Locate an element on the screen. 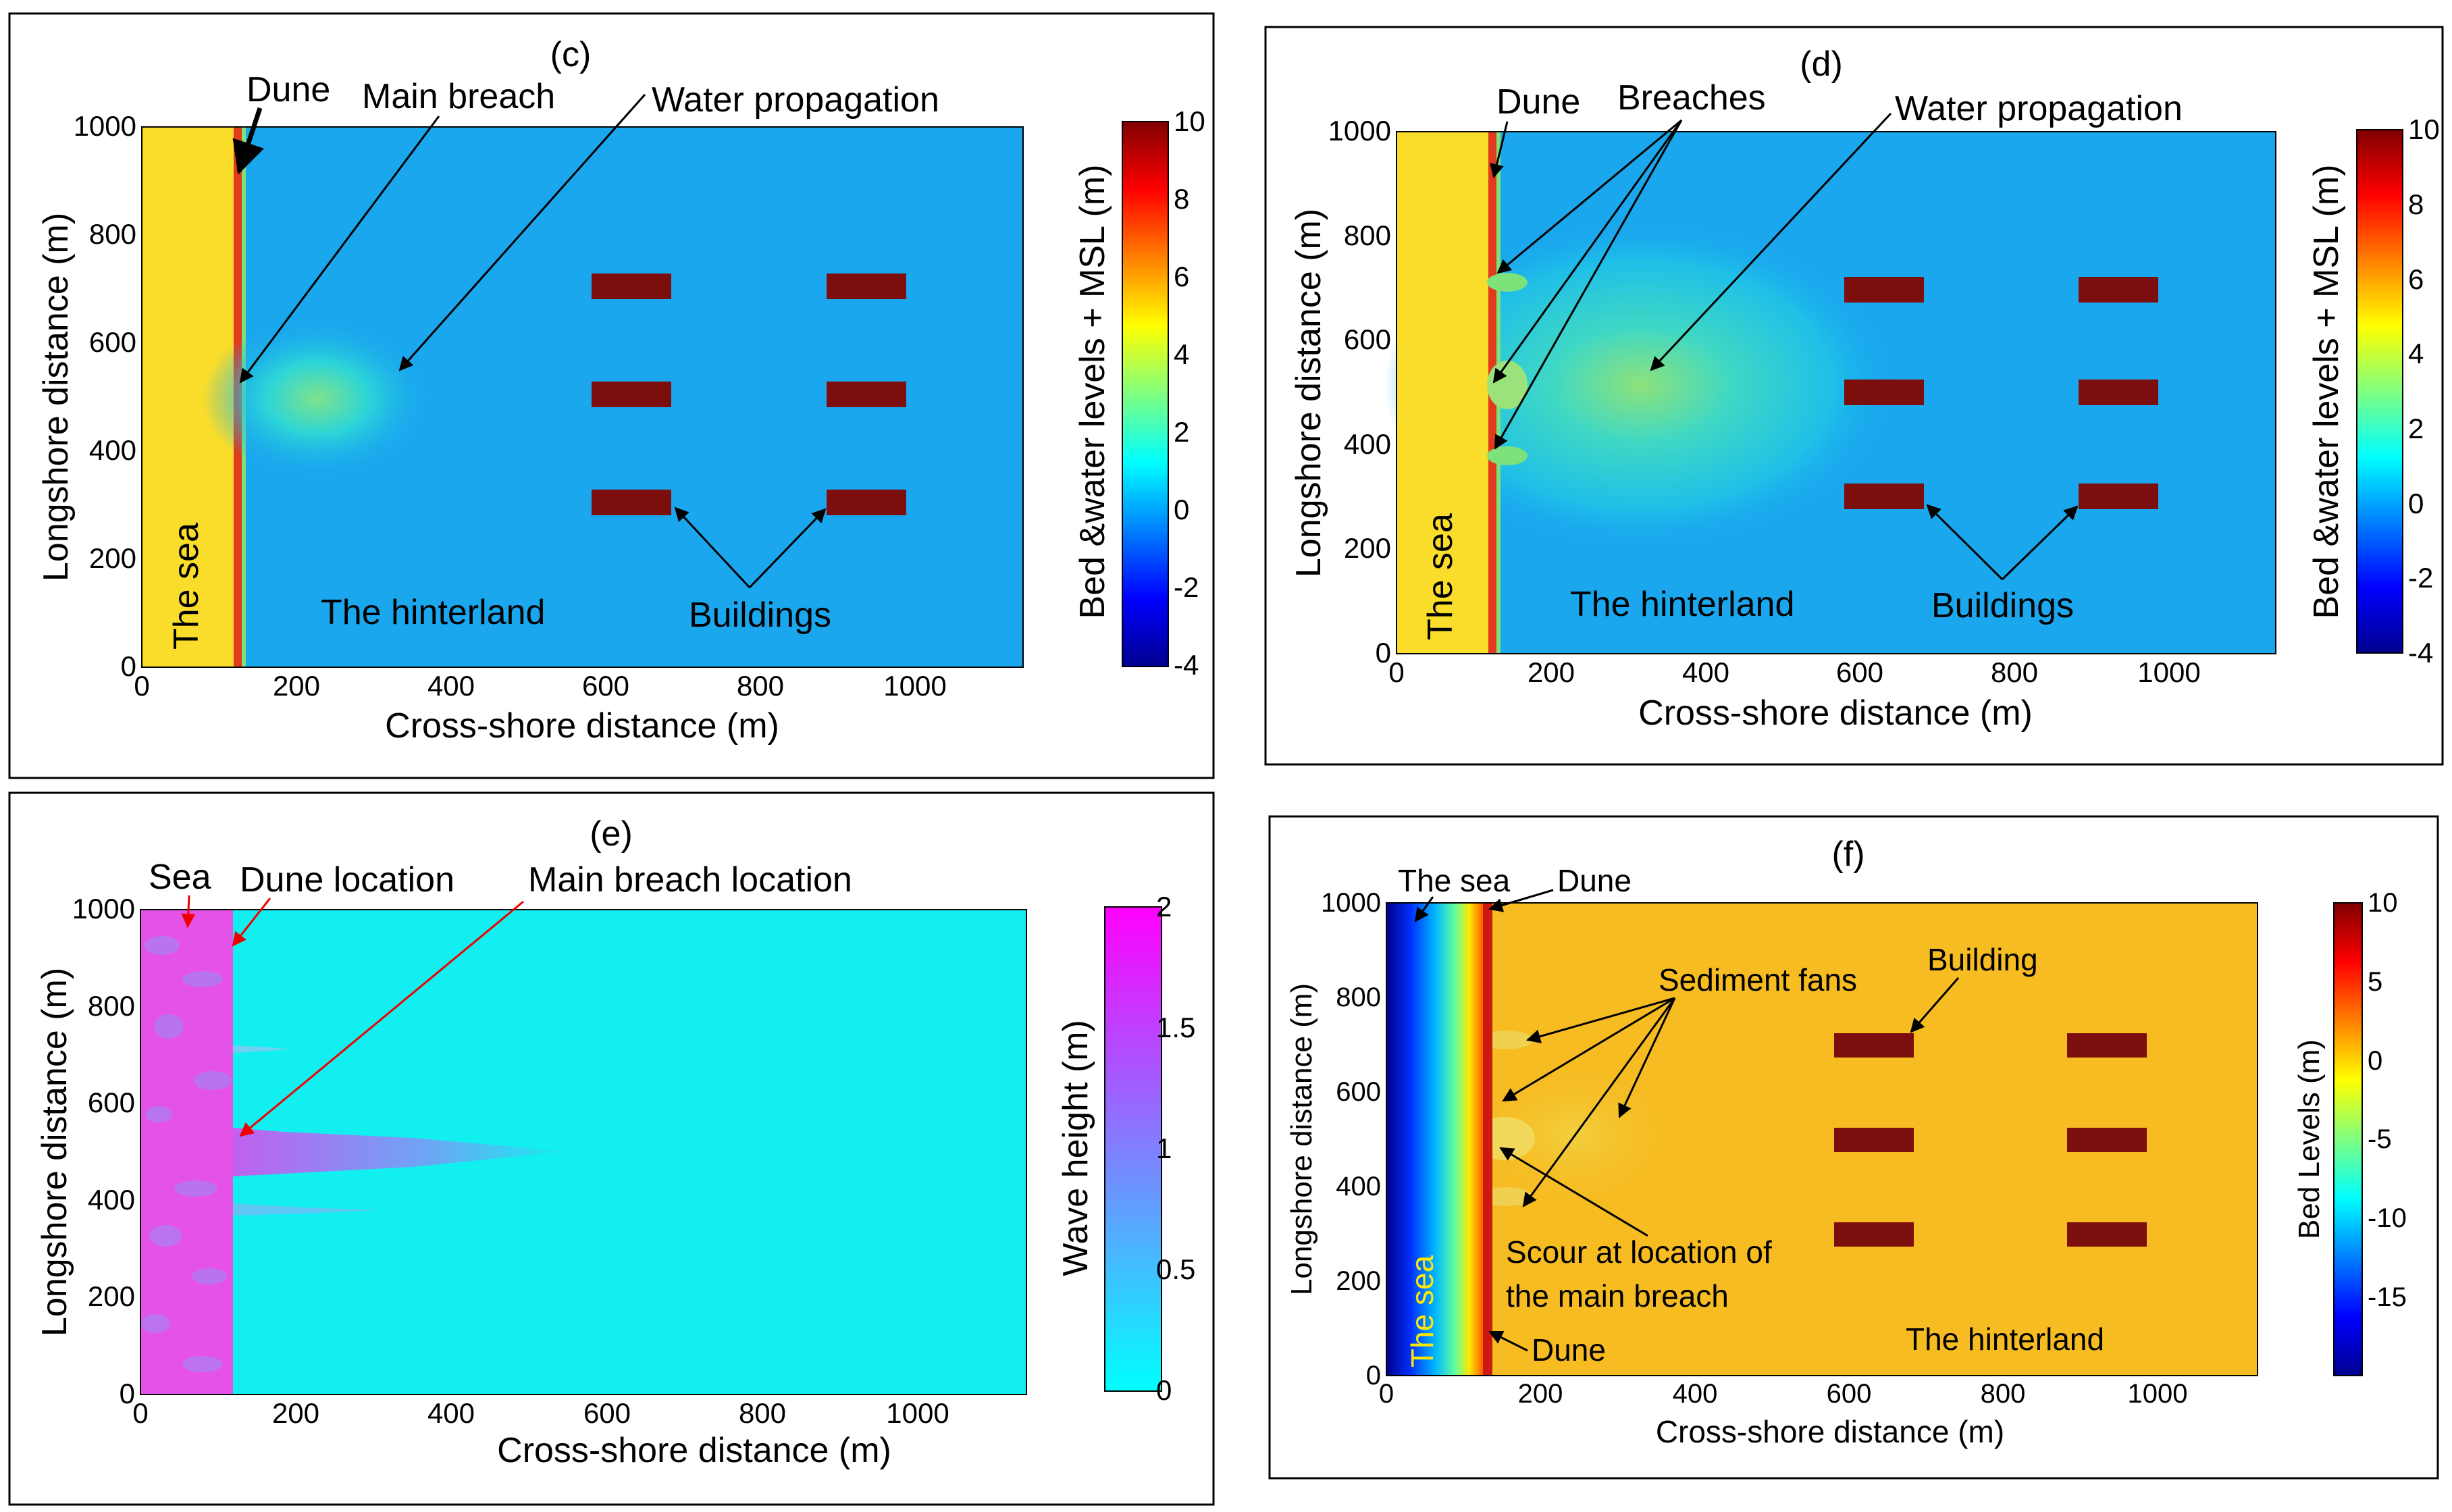 The height and width of the screenshot is (1512, 2452). panel-d-breach-top is located at coordinates (1507, 282).